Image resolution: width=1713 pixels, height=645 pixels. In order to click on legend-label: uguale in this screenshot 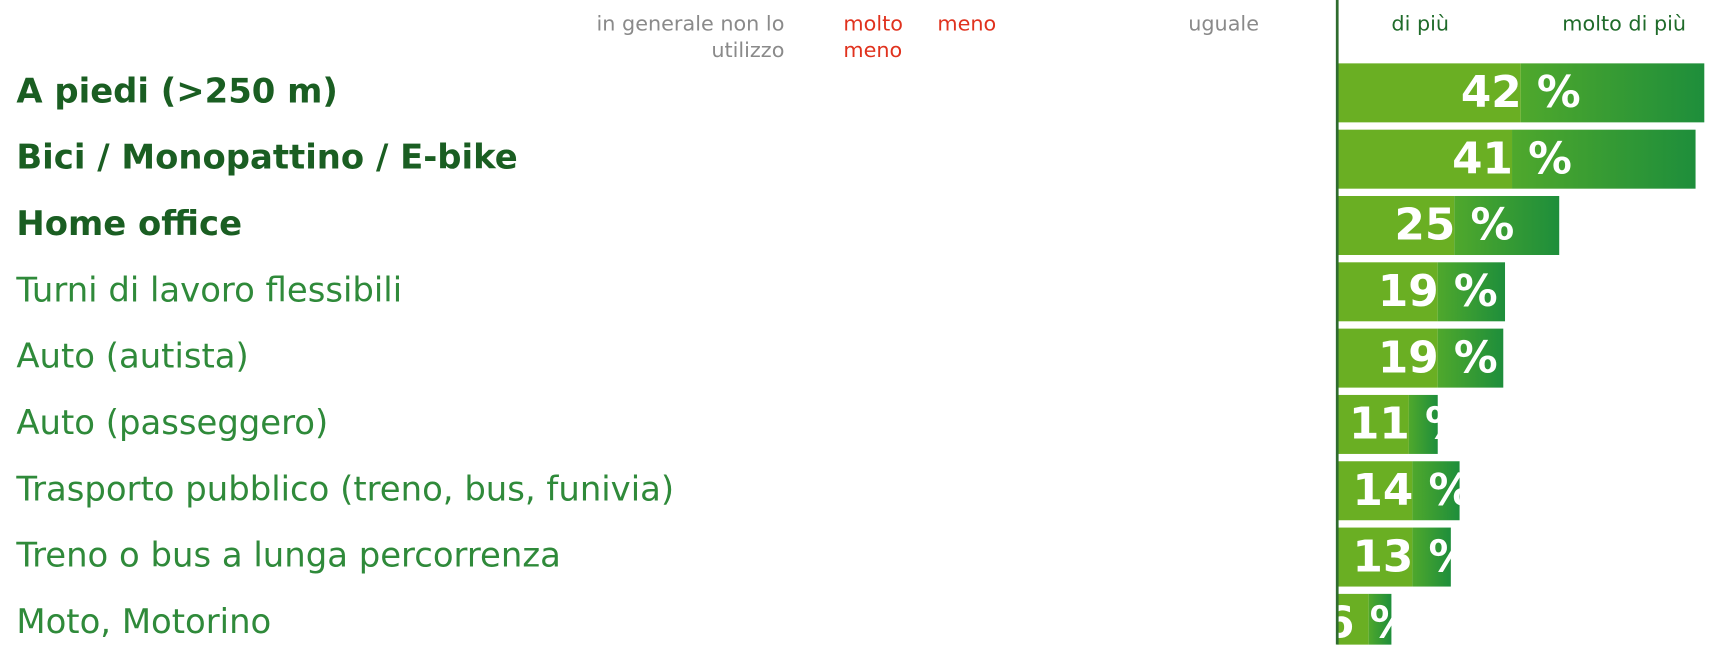, I will do `click(1223, 24)`.